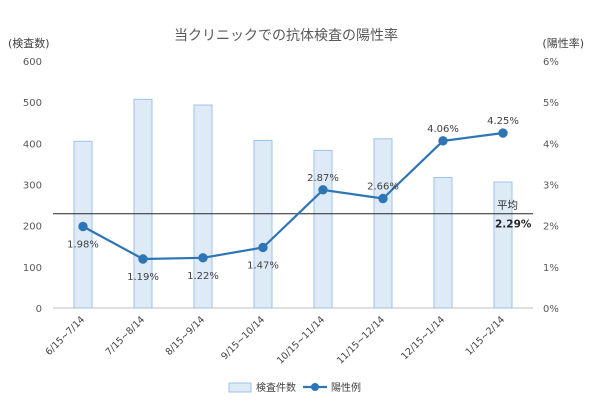  I want to click on left-tick-label: 100, so click(32, 268).